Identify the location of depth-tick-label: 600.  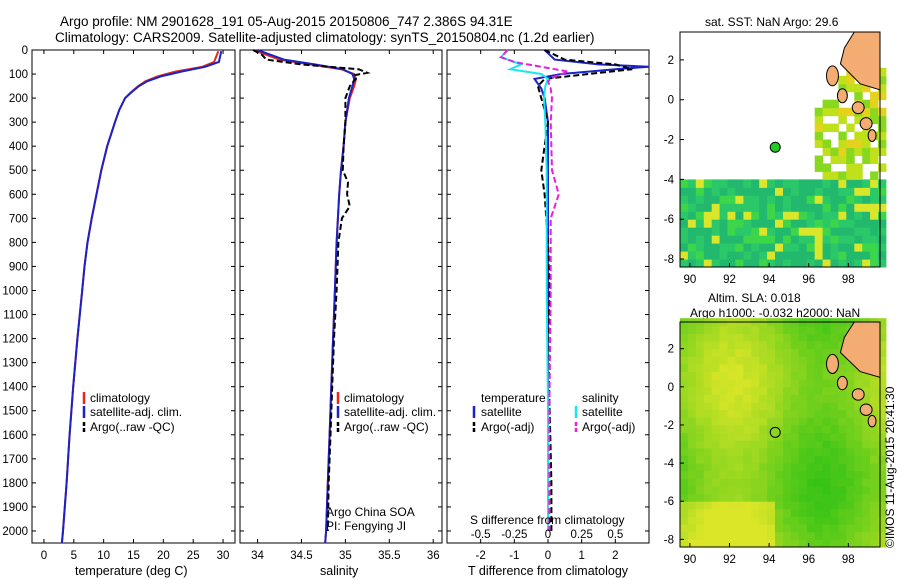
(18, 195).